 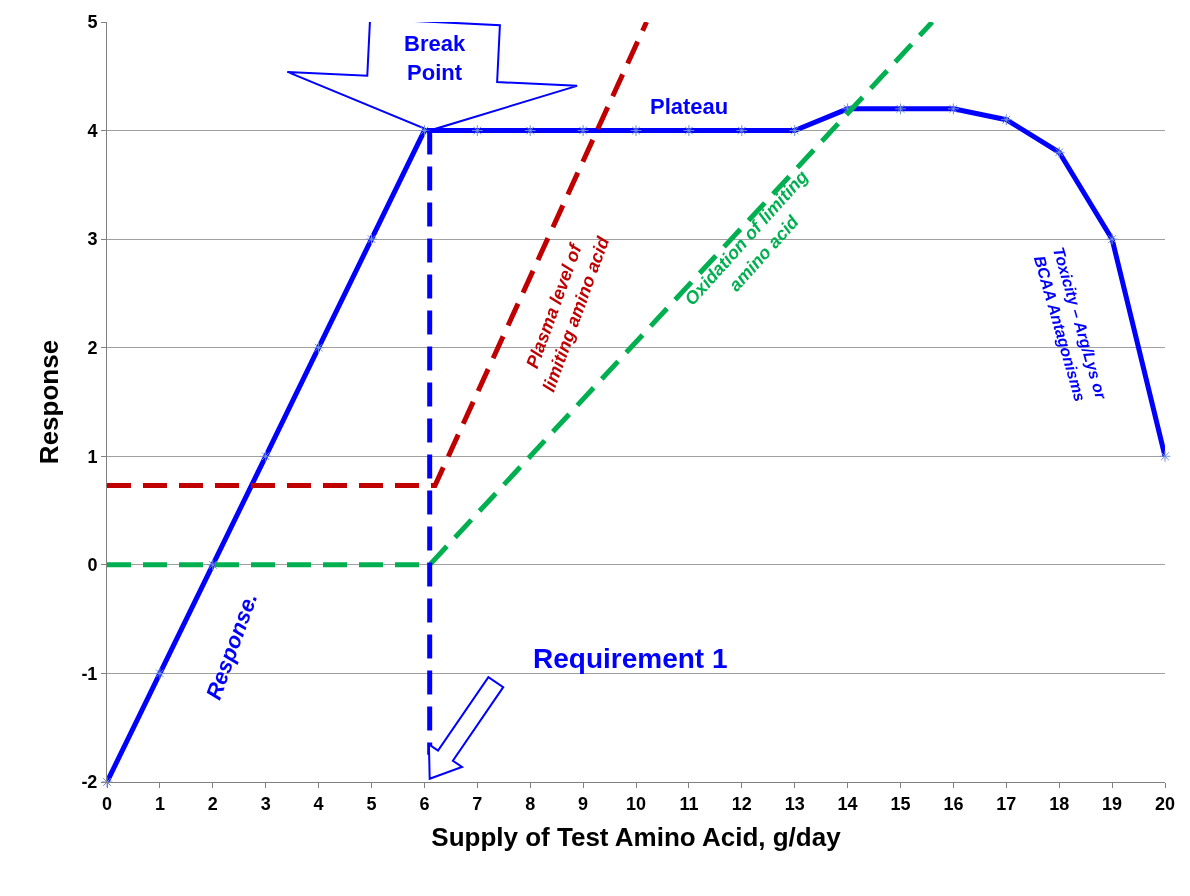 What do you see at coordinates (794, 803) in the screenshot?
I see `x-tick-label: 13` at bounding box center [794, 803].